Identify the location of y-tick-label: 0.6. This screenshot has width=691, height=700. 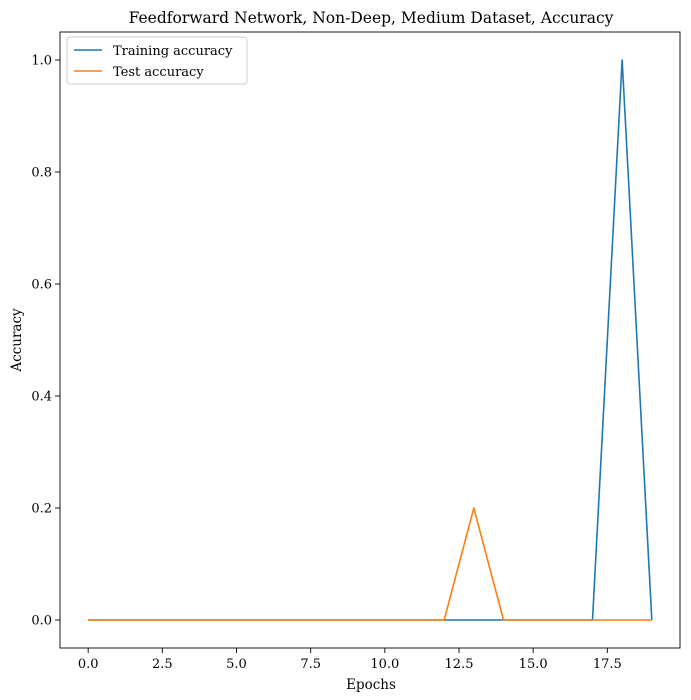
(41, 285).